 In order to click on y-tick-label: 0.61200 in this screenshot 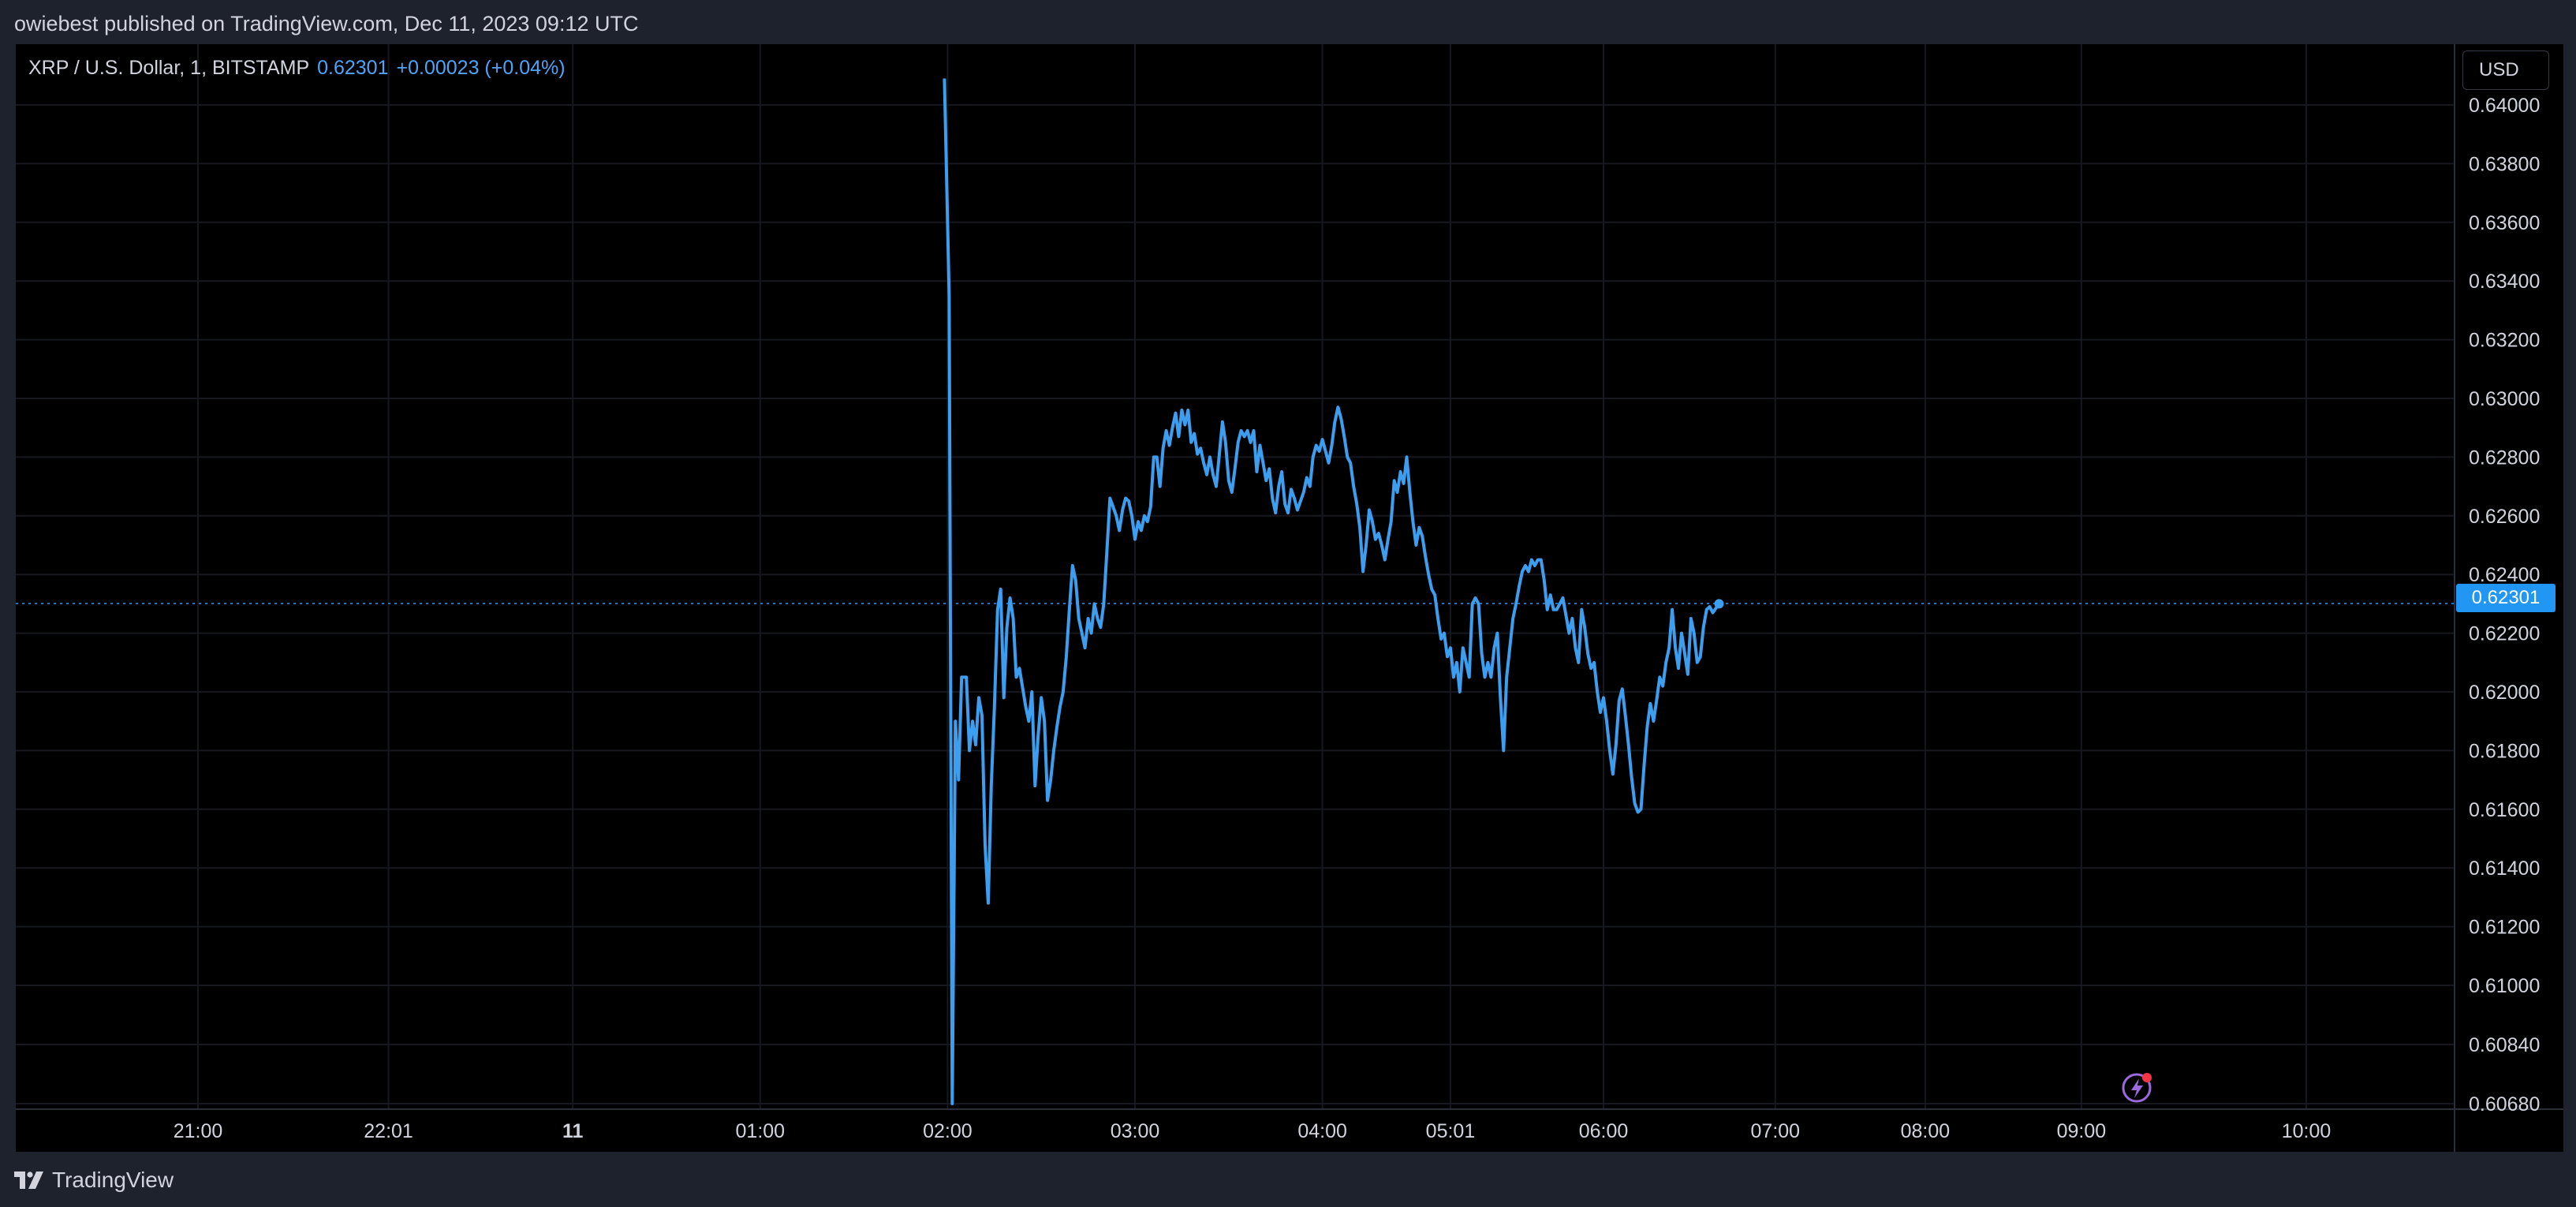, I will do `click(2504, 928)`.